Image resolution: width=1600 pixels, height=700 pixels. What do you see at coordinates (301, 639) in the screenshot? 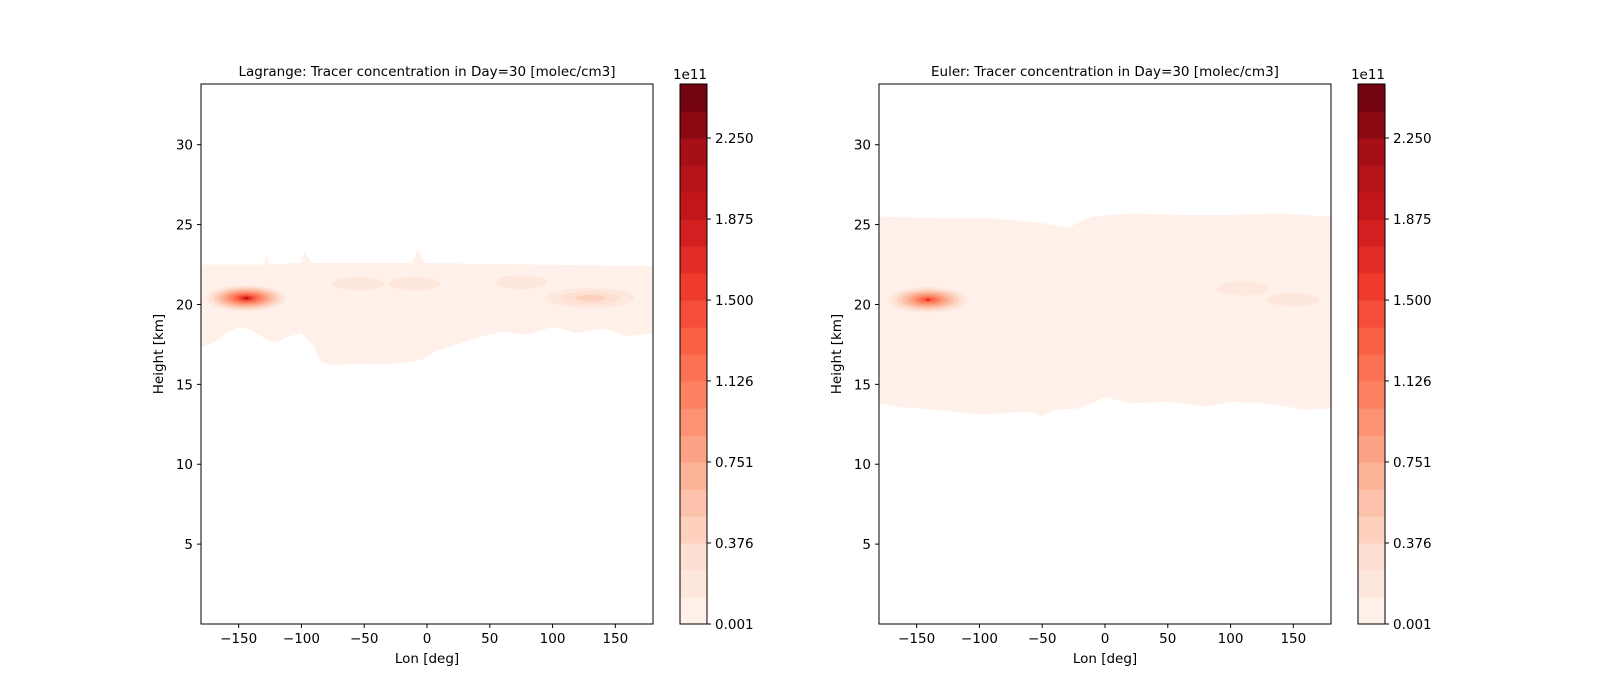
I see `x-tick-label: −100` at bounding box center [301, 639].